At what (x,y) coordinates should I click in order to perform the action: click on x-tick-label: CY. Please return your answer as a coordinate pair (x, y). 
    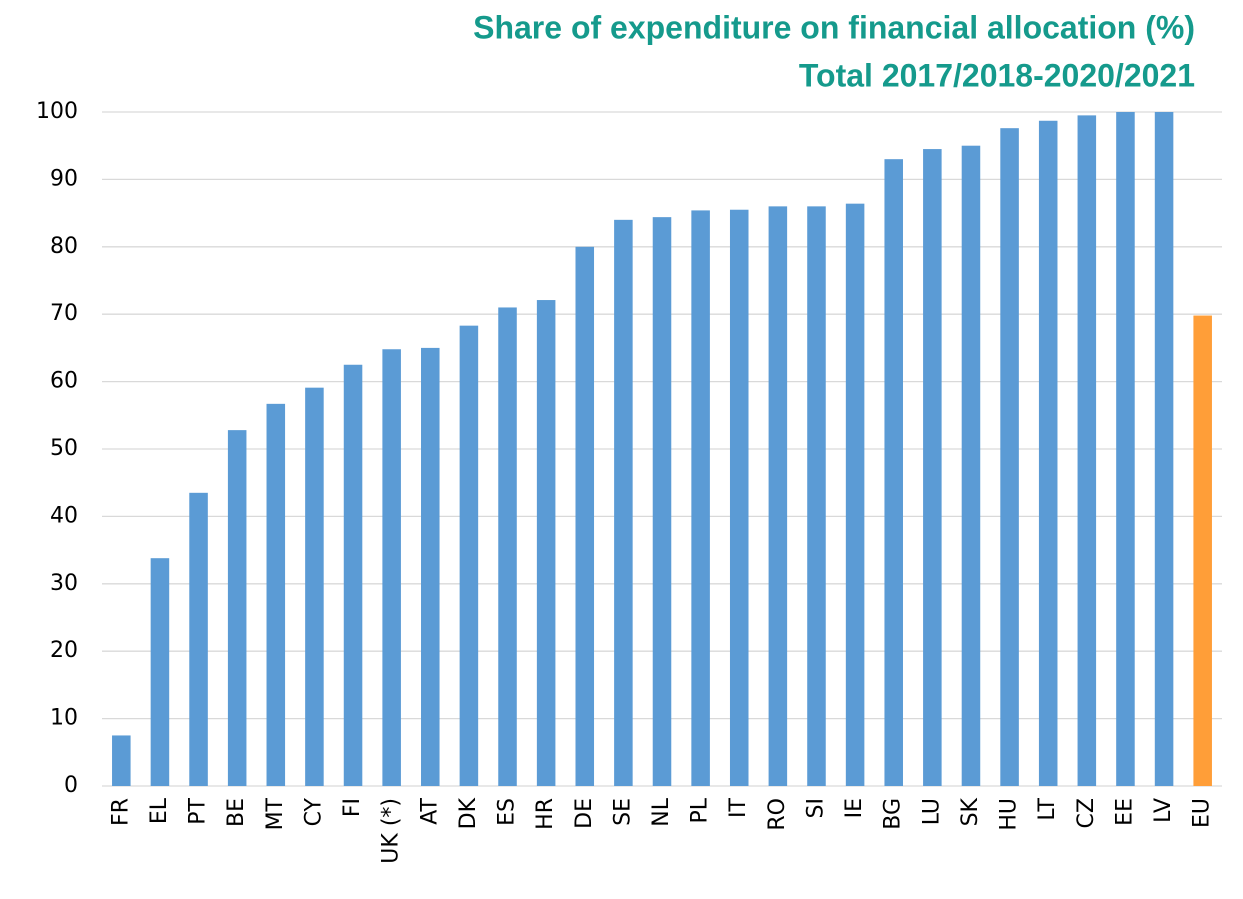
    Looking at the image, I should click on (313, 811).